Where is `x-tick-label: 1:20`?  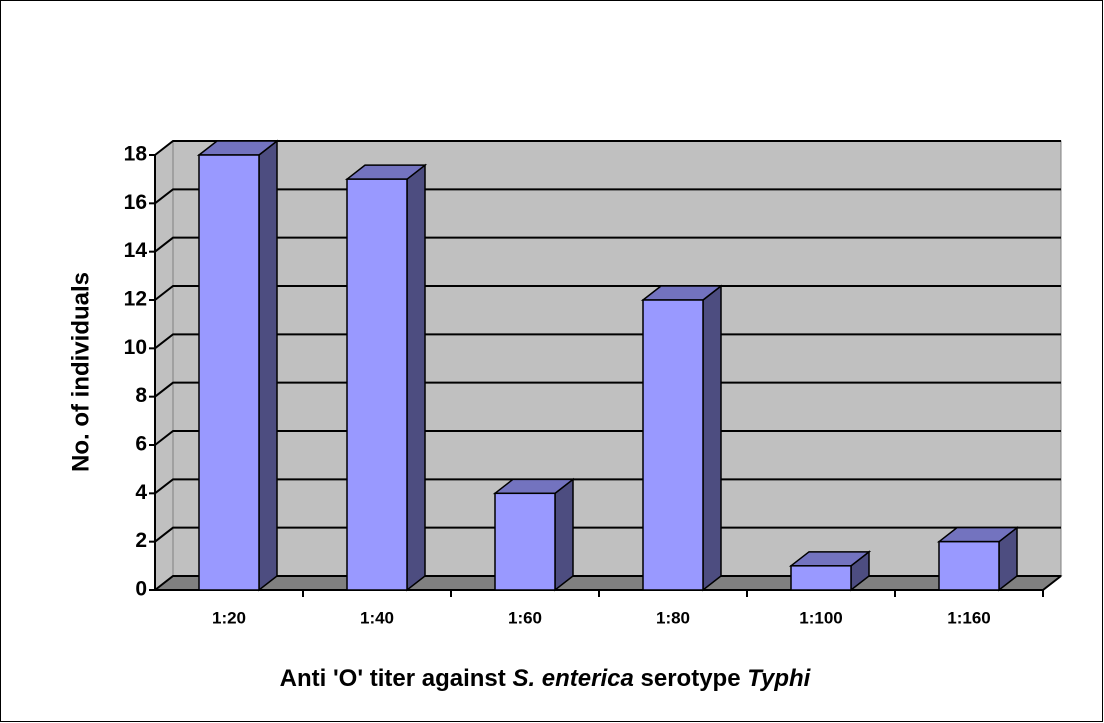
x-tick-label: 1:20 is located at coordinates (229, 617).